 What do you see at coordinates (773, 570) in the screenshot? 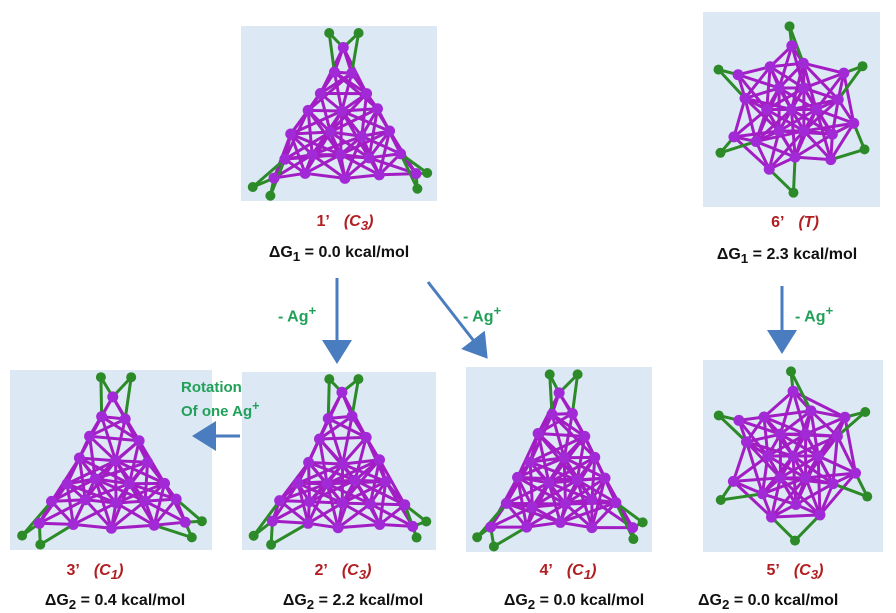
I see `structure-5-name: 5’` at bounding box center [773, 570].